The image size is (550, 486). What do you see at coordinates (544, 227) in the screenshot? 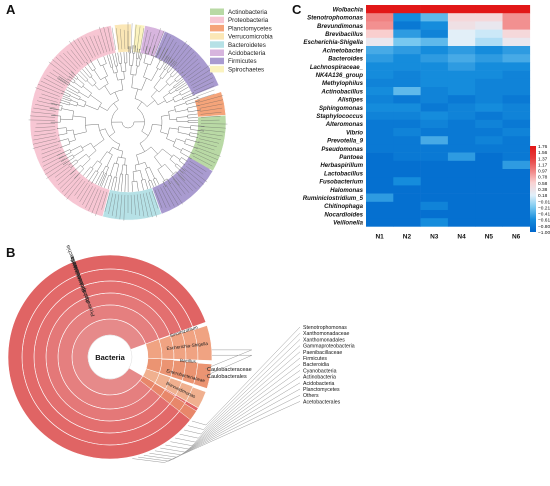
I see `scale-tick-label: −0.80` at bounding box center [544, 227].